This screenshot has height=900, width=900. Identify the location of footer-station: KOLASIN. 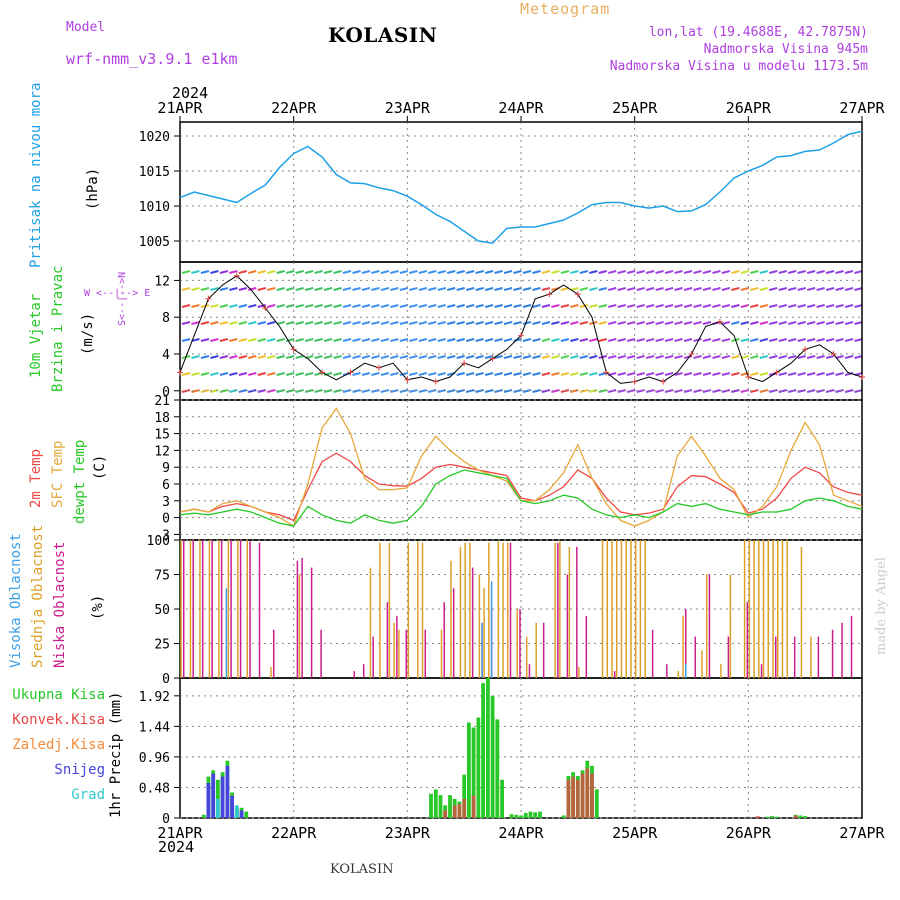
(362, 869).